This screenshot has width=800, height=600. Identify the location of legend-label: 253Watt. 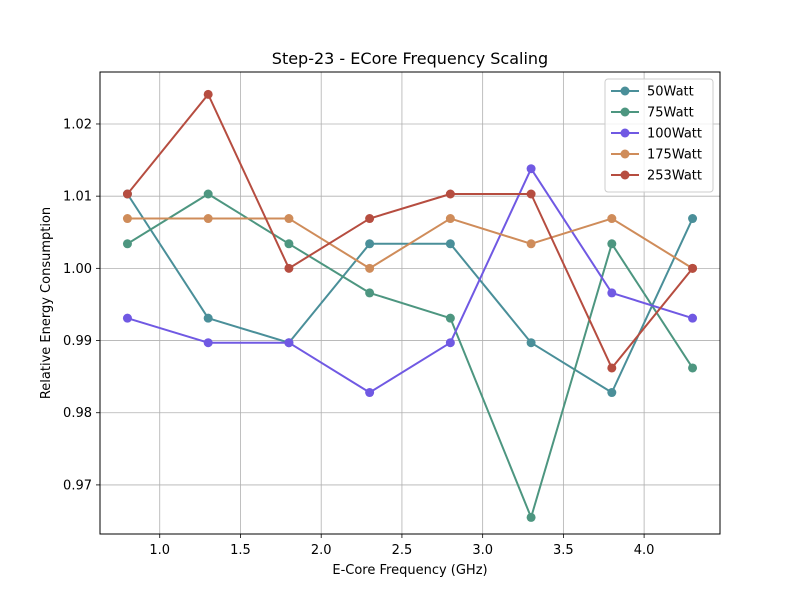
(674, 176).